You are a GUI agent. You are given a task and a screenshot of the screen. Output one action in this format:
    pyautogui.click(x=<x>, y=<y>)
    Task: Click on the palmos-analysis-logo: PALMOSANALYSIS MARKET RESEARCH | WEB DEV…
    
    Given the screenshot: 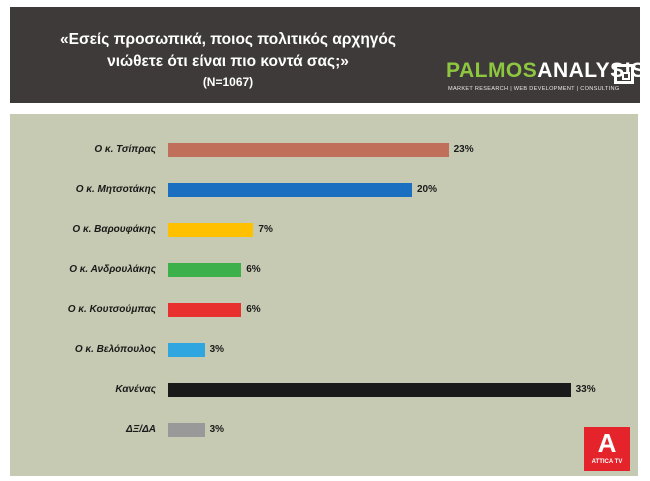 What is the action you would take?
    pyautogui.click(x=545, y=78)
    